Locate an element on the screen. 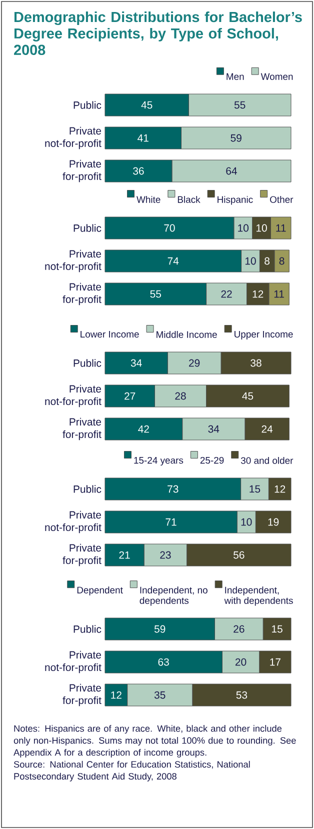  data-label: 70 is located at coordinates (169, 228).